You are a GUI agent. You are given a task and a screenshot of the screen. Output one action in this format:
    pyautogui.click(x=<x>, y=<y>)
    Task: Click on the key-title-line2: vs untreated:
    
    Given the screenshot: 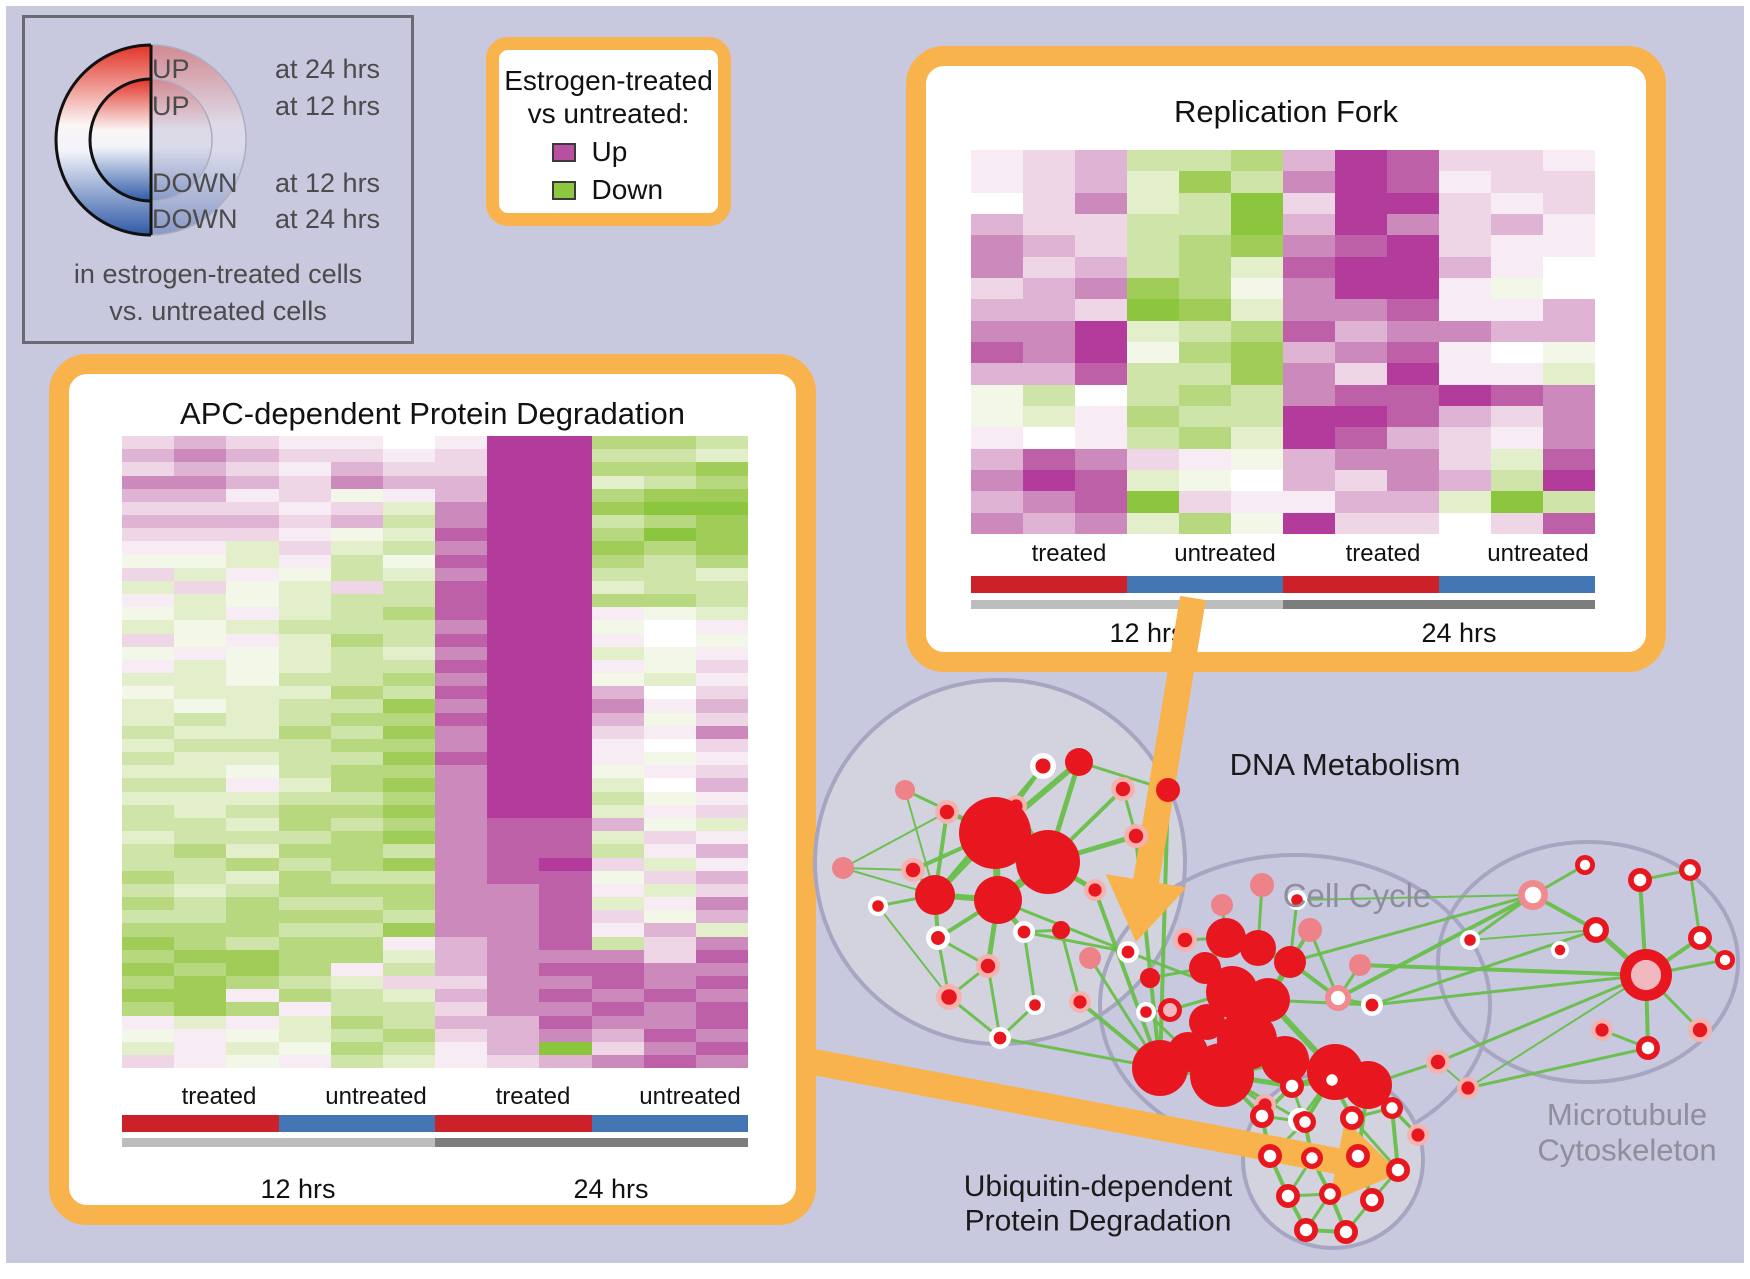 What is the action you would take?
    pyautogui.click(x=608, y=113)
    